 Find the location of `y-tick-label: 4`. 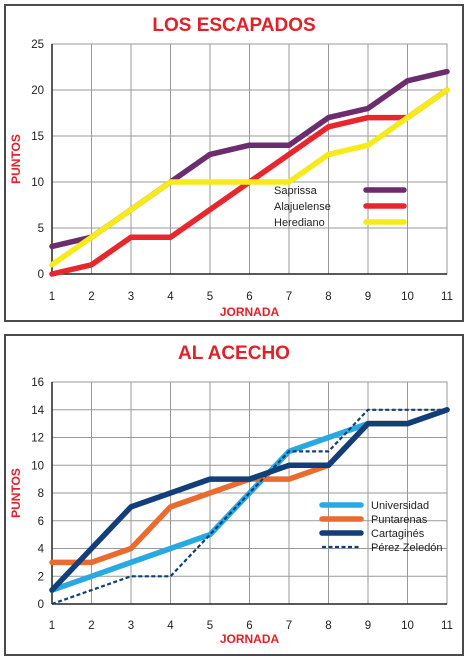

y-tick-label: 4 is located at coordinates (41, 550).